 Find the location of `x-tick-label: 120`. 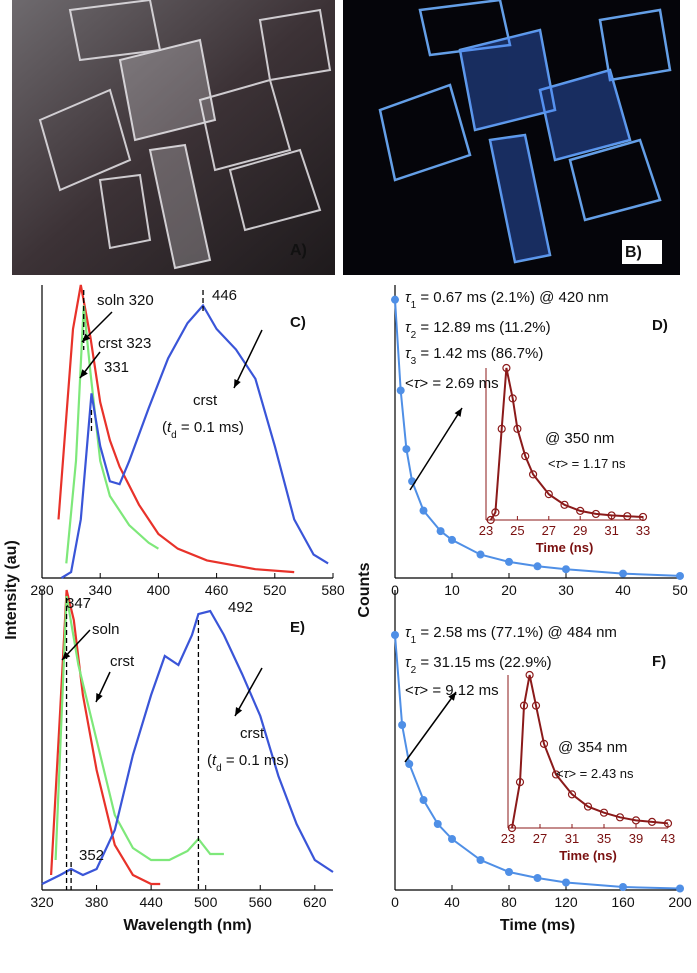

x-tick-label: 120 is located at coordinates (566, 902).